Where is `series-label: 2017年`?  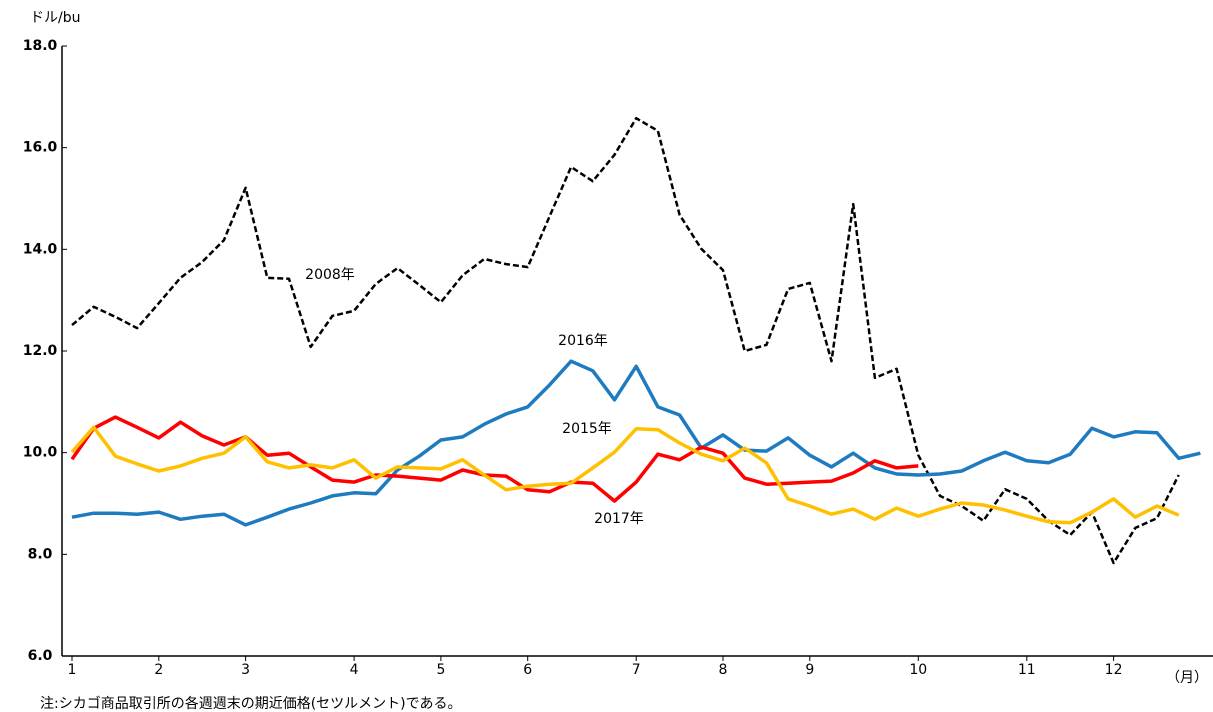
series-label: 2017年 is located at coordinates (619, 519).